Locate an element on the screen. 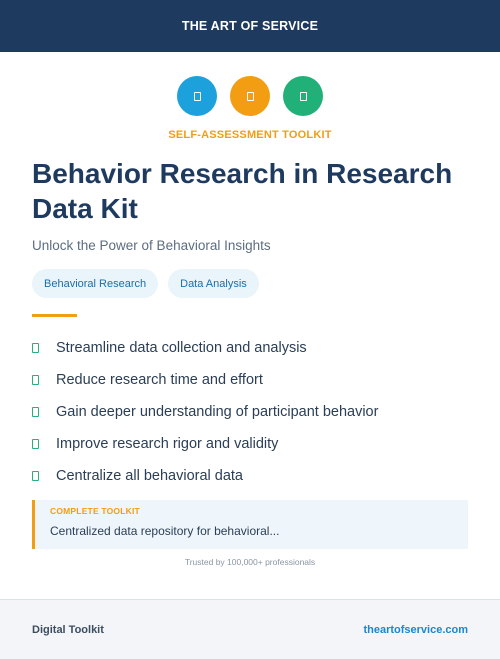 This screenshot has width=500, height=659. brand-name: THE ART OF SERVICE is located at coordinates (250, 26).